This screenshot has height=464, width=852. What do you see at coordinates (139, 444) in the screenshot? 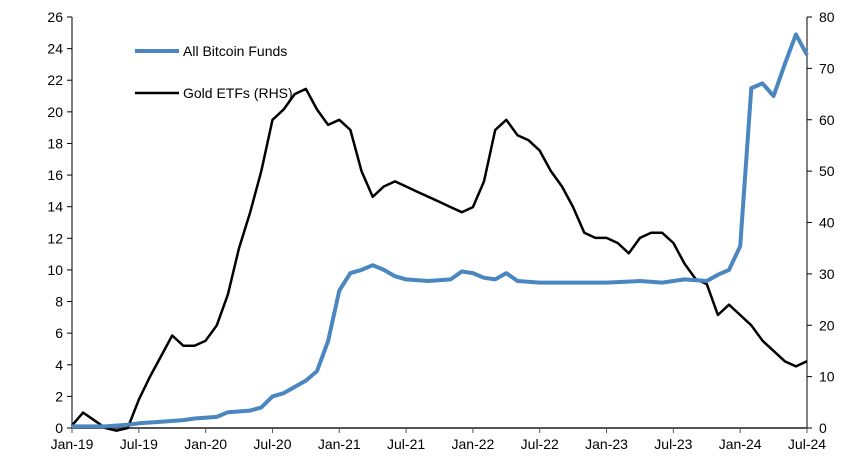
I see `x-tick-label: Jul-19` at bounding box center [139, 444].